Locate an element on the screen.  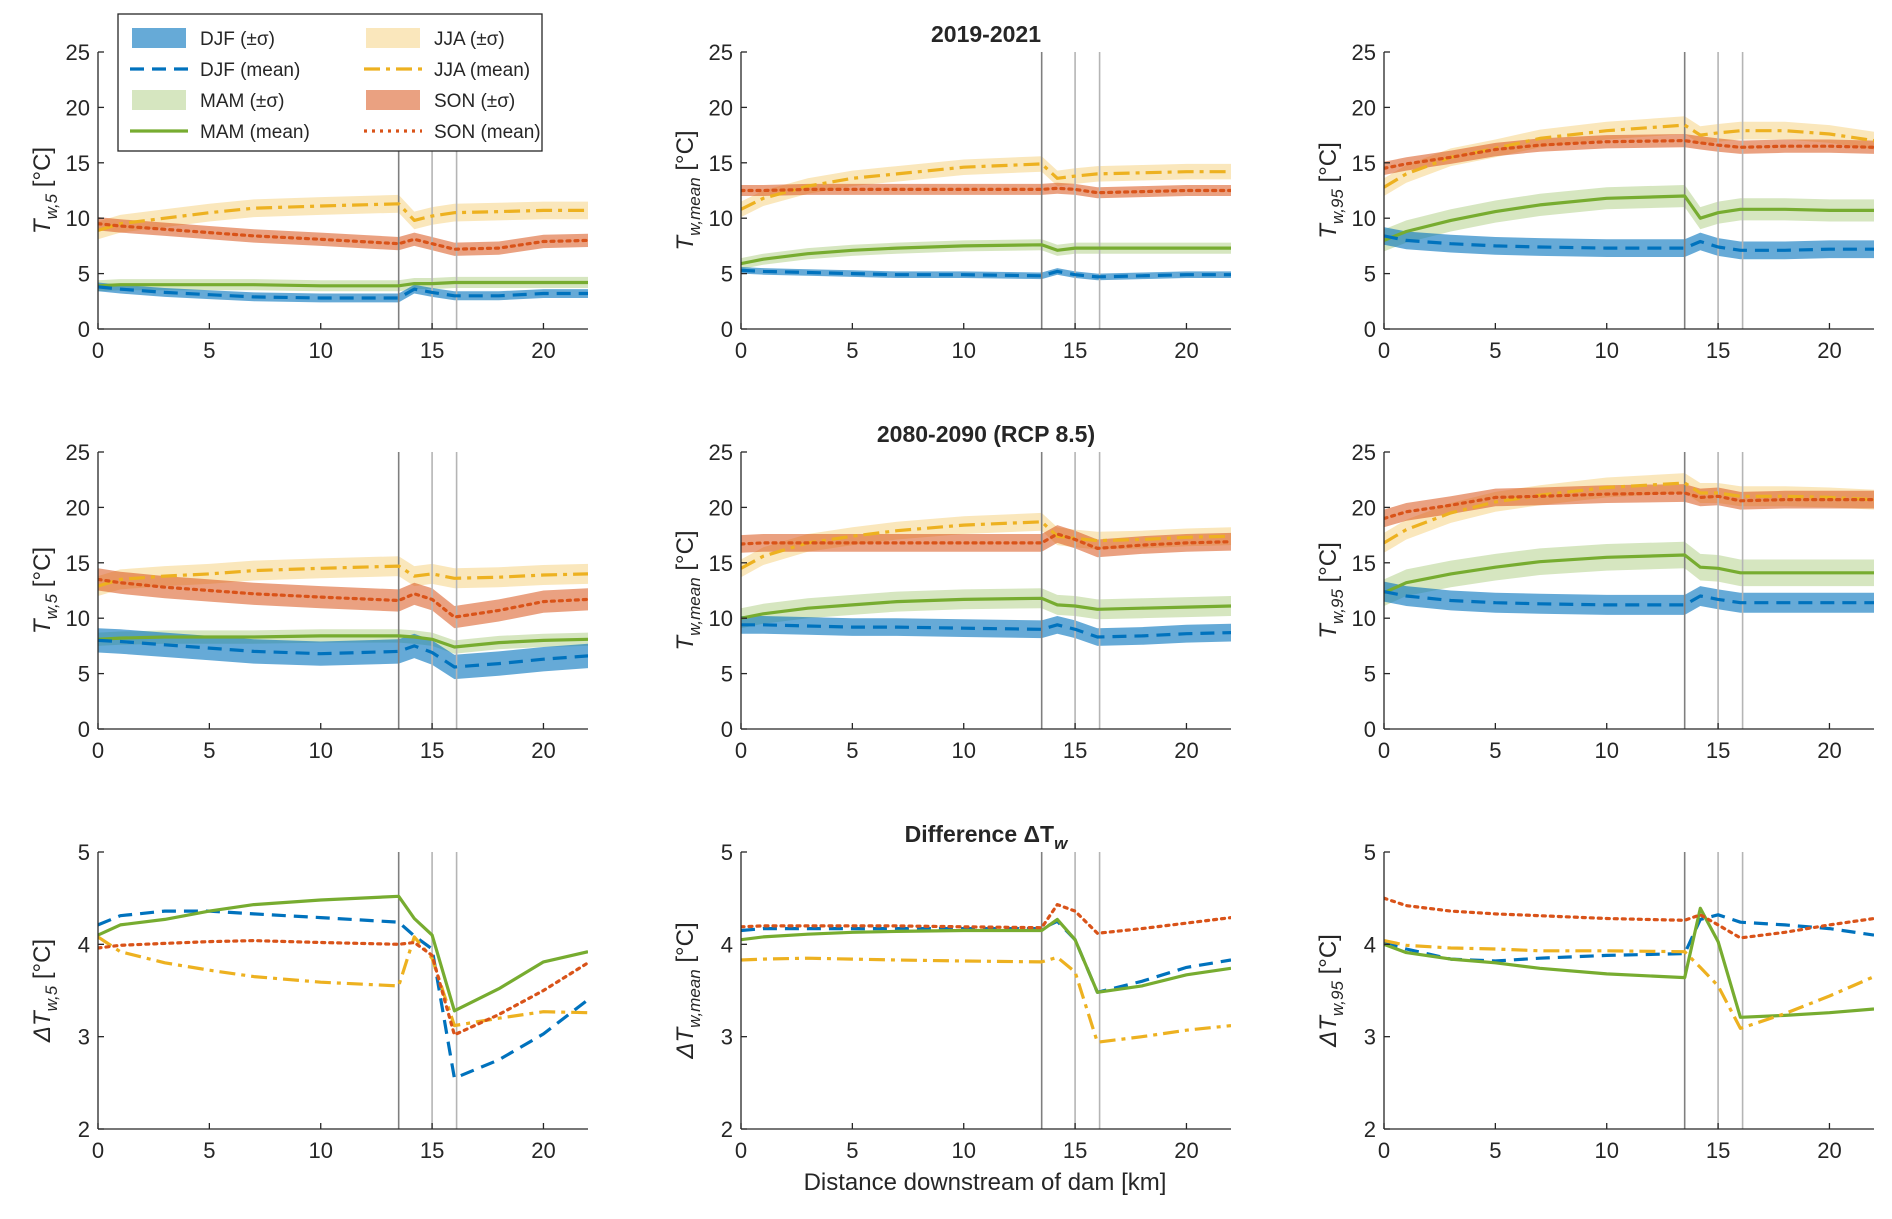
legend-label: JJA (mean) is located at coordinates (482, 70).